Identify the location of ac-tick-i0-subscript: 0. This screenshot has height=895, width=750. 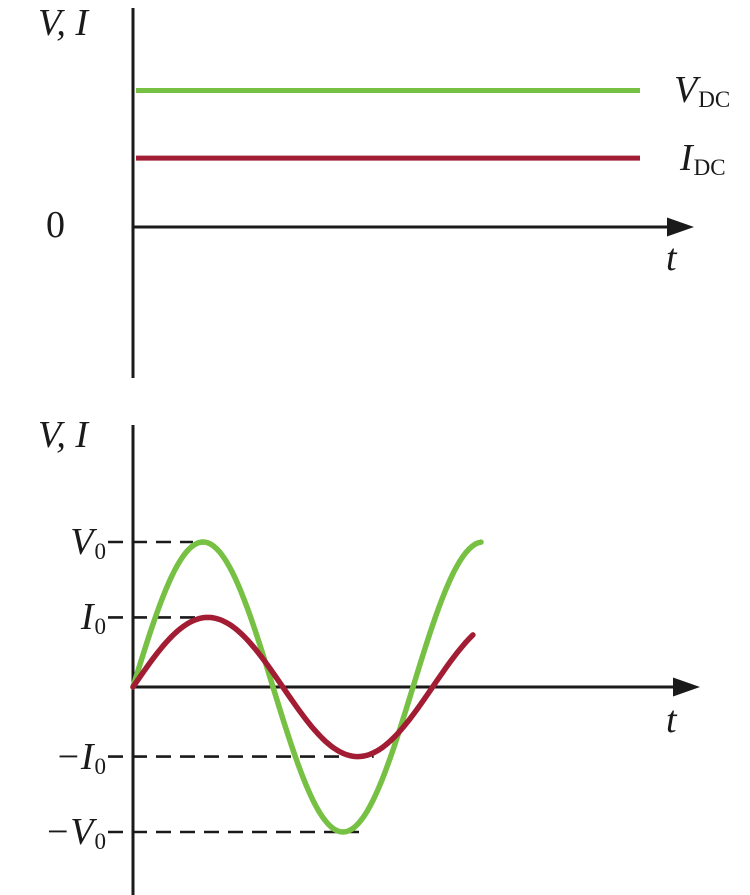
(100, 627).